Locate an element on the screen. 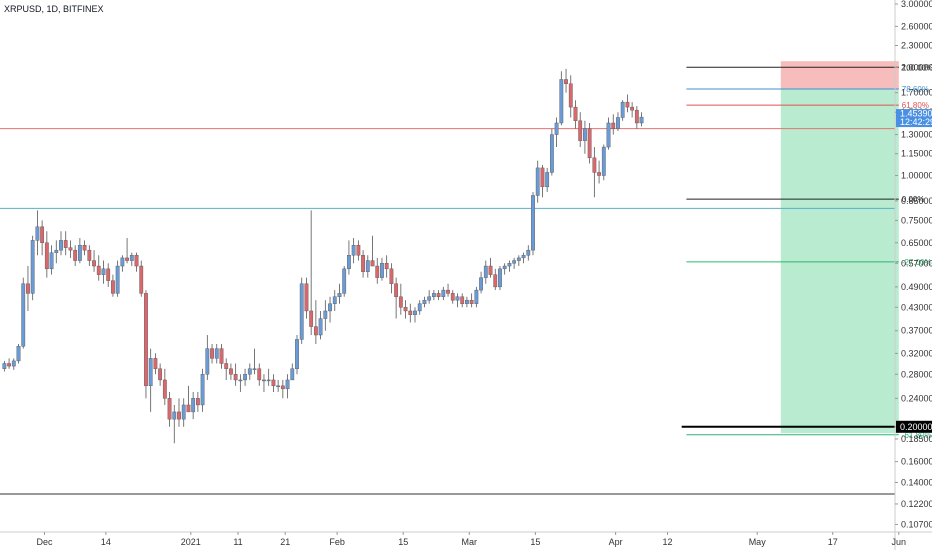 This screenshot has height=550, width=932. y-tick-label: 0.32000 is located at coordinates (916, 353).